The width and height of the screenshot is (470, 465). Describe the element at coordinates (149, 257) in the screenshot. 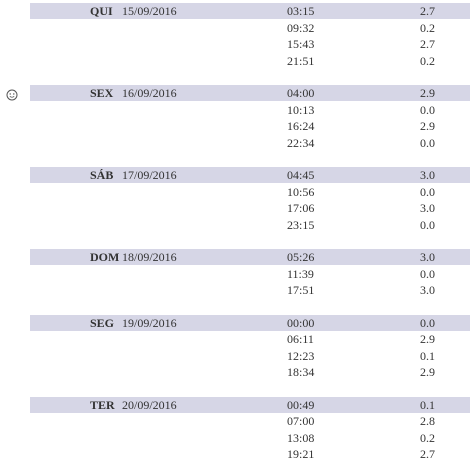

I see `day-date: 18/09/2016` at that location.